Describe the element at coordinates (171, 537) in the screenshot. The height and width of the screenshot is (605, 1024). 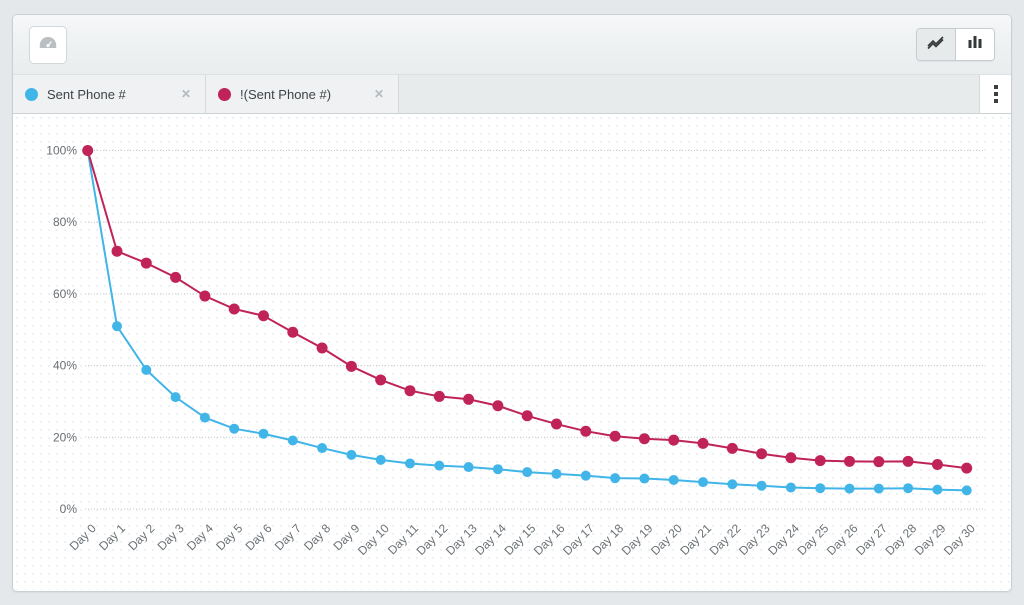
I see `x-axis-label: Day 3` at that location.